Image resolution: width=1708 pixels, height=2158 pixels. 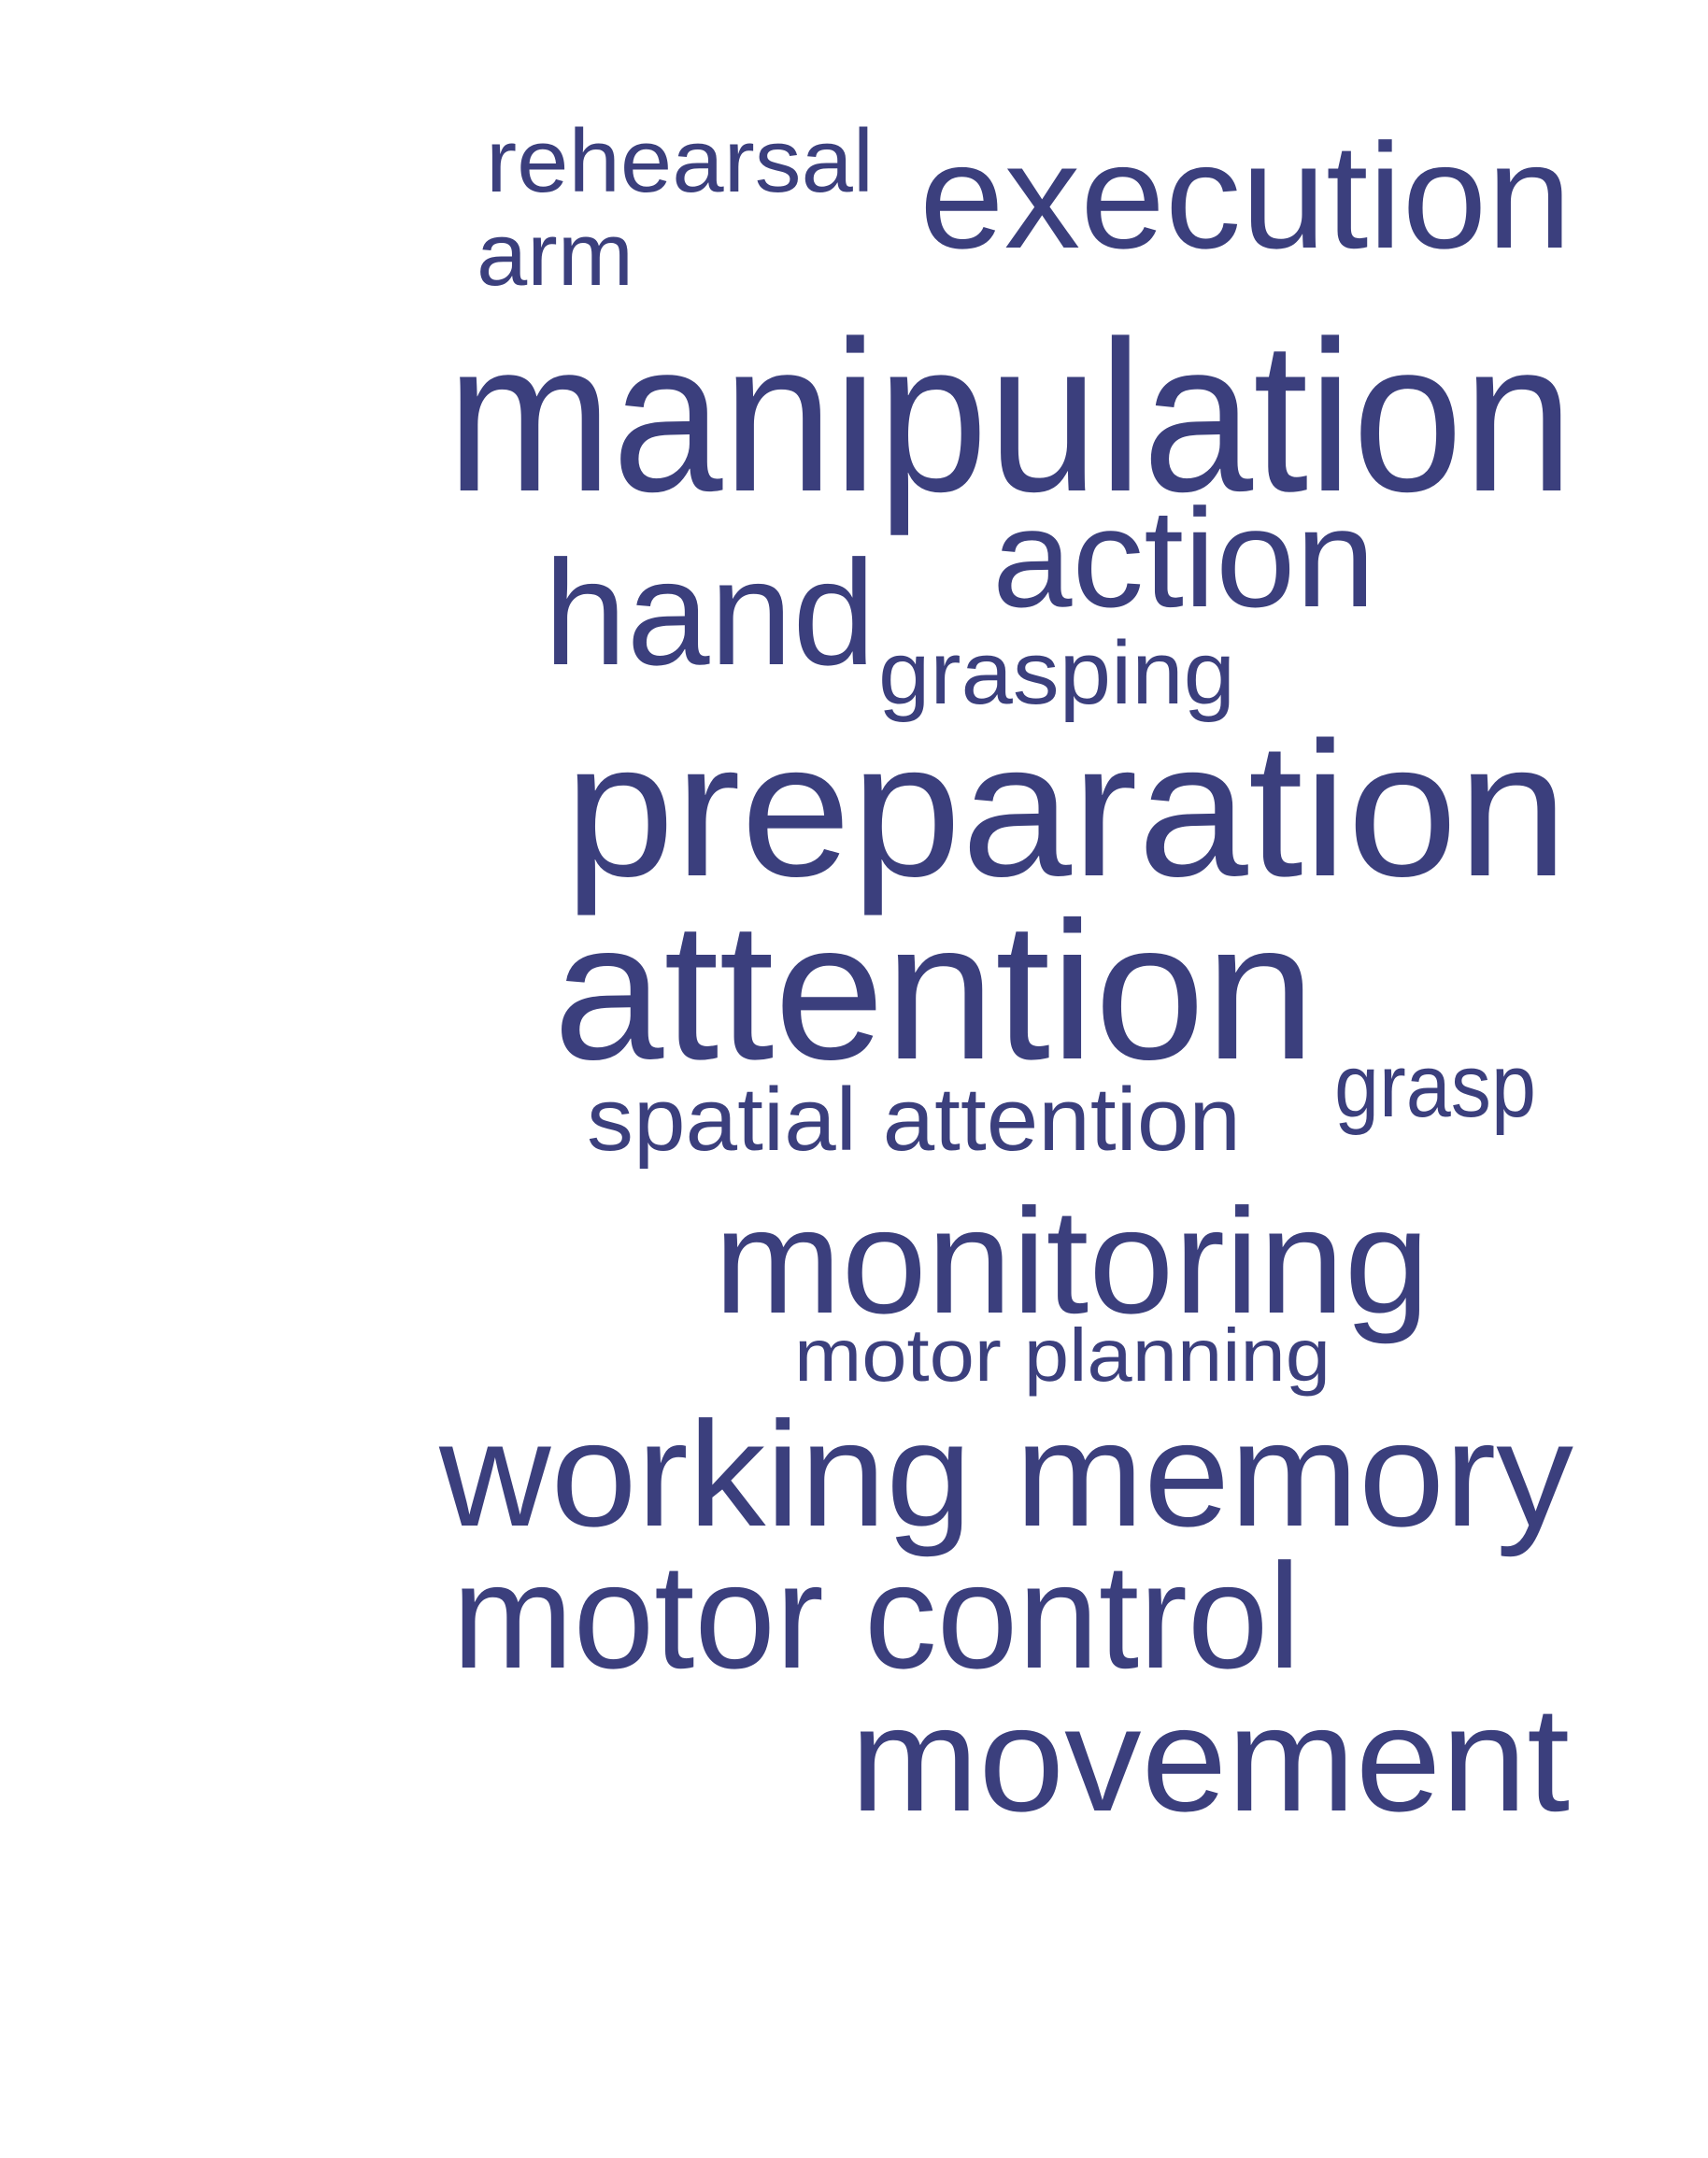 What do you see at coordinates (680, 160) in the screenshot?
I see `word-rehearsal: rehearsal` at bounding box center [680, 160].